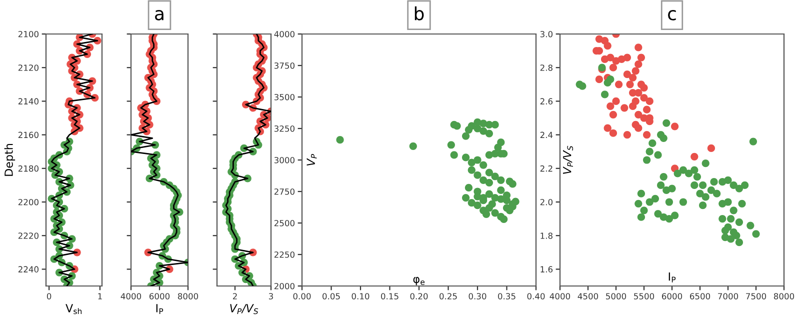 The image size is (800, 321). I want to click on y-tick-label: 4000, so click(284, 34).